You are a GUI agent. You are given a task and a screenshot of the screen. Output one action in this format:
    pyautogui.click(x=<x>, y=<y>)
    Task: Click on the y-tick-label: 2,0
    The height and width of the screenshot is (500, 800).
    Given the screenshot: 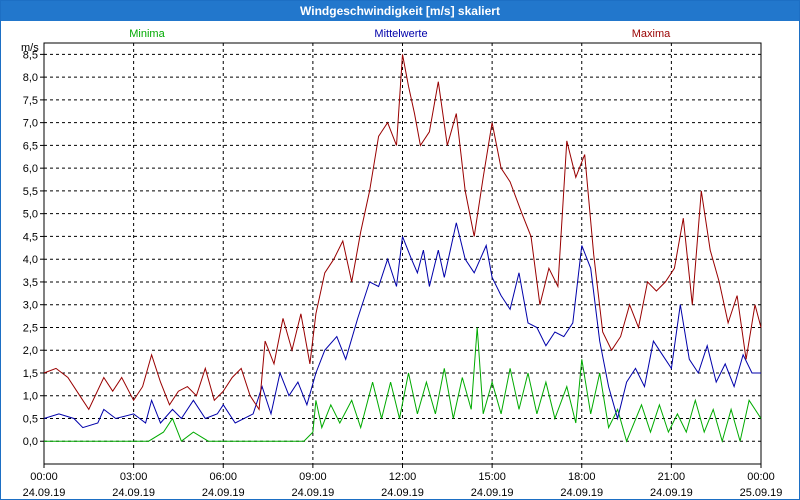 What is the action you would take?
    pyautogui.click(x=30, y=351)
    